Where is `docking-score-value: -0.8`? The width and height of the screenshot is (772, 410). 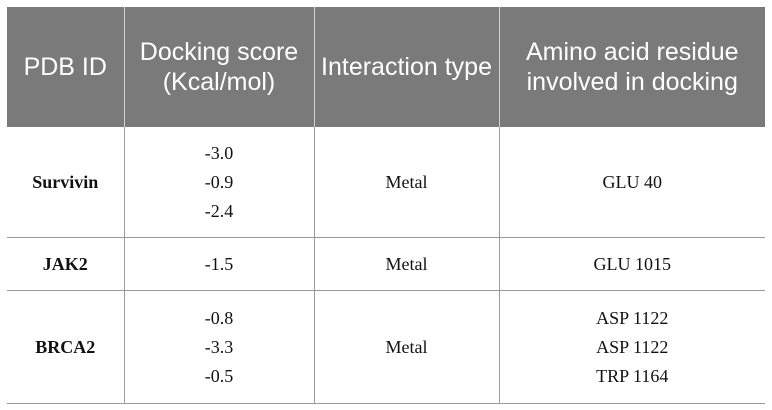 docking-score-value: -0.8 is located at coordinates (219, 317).